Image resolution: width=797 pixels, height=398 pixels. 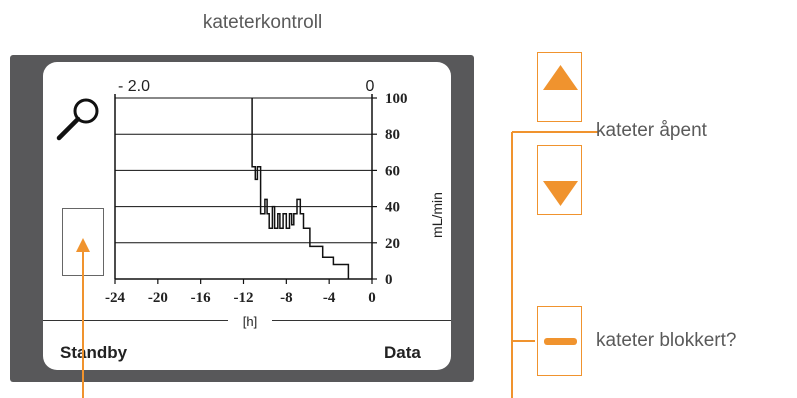 I want to click on x-tick-label: -4, so click(x=329, y=298).